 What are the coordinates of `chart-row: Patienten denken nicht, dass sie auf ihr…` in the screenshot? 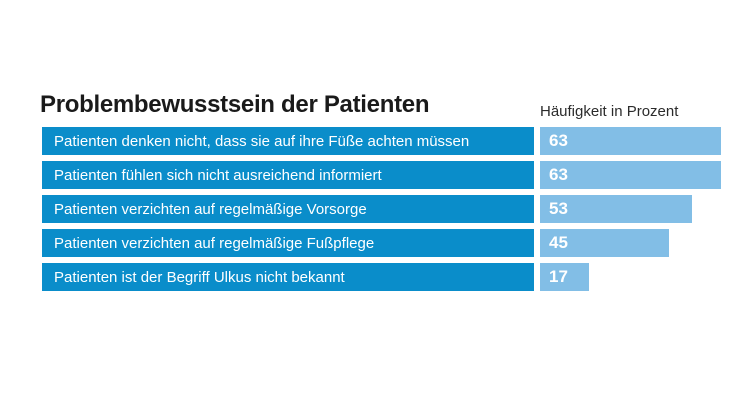 It's located at (392, 141).